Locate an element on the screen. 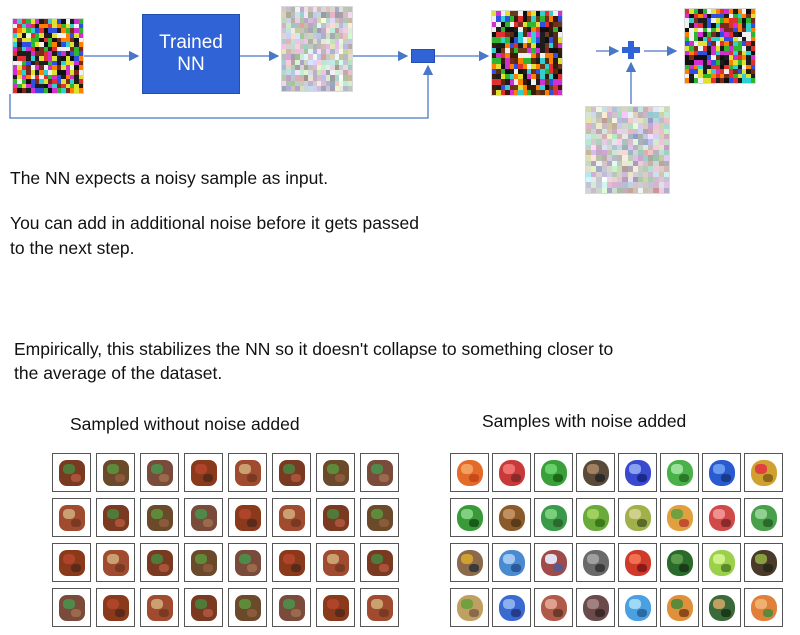 Image resolution: width=800 pixels, height=635 pixels. caption-line-1: The NN expects a noisy sample as input. is located at coordinates (169, 178).